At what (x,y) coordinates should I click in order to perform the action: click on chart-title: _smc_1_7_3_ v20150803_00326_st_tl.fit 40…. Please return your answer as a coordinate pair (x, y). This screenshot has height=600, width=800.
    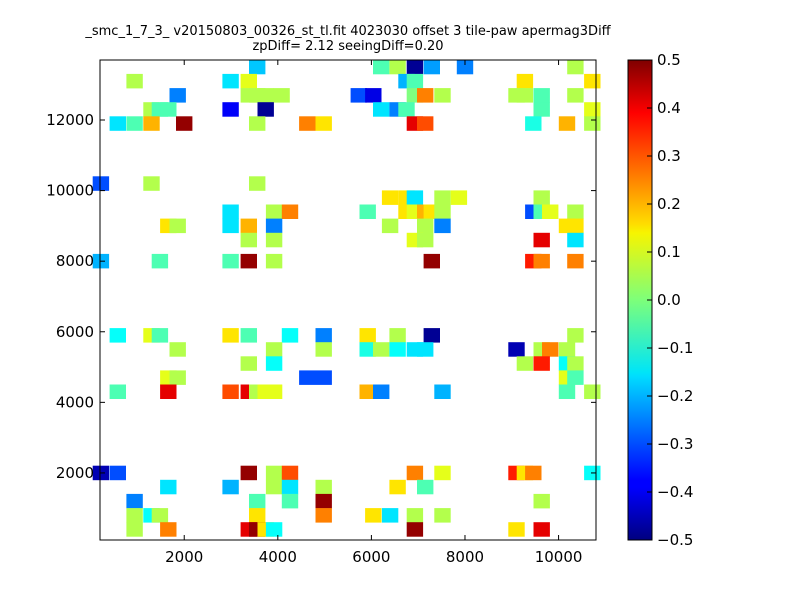
    Looking at the image, I should click on (348, 31).